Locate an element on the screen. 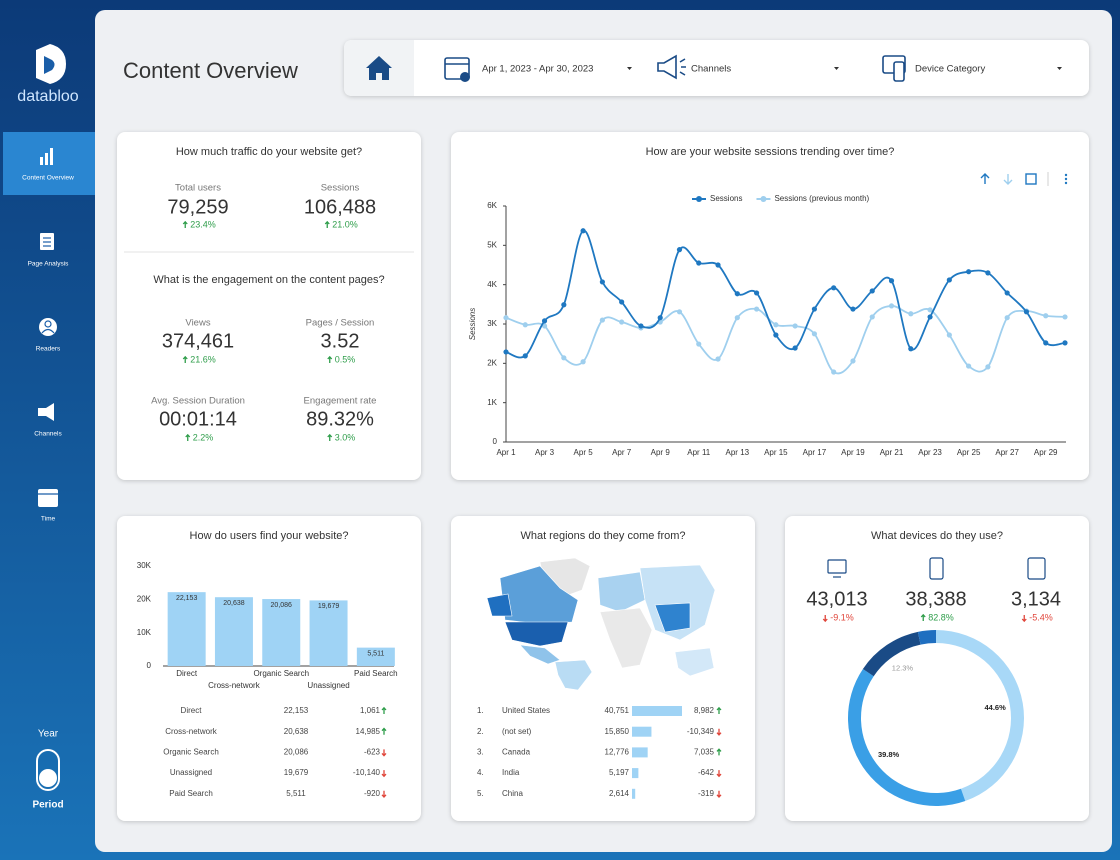  kpi-label: Engagement rate is located at coordinates (340, 401).